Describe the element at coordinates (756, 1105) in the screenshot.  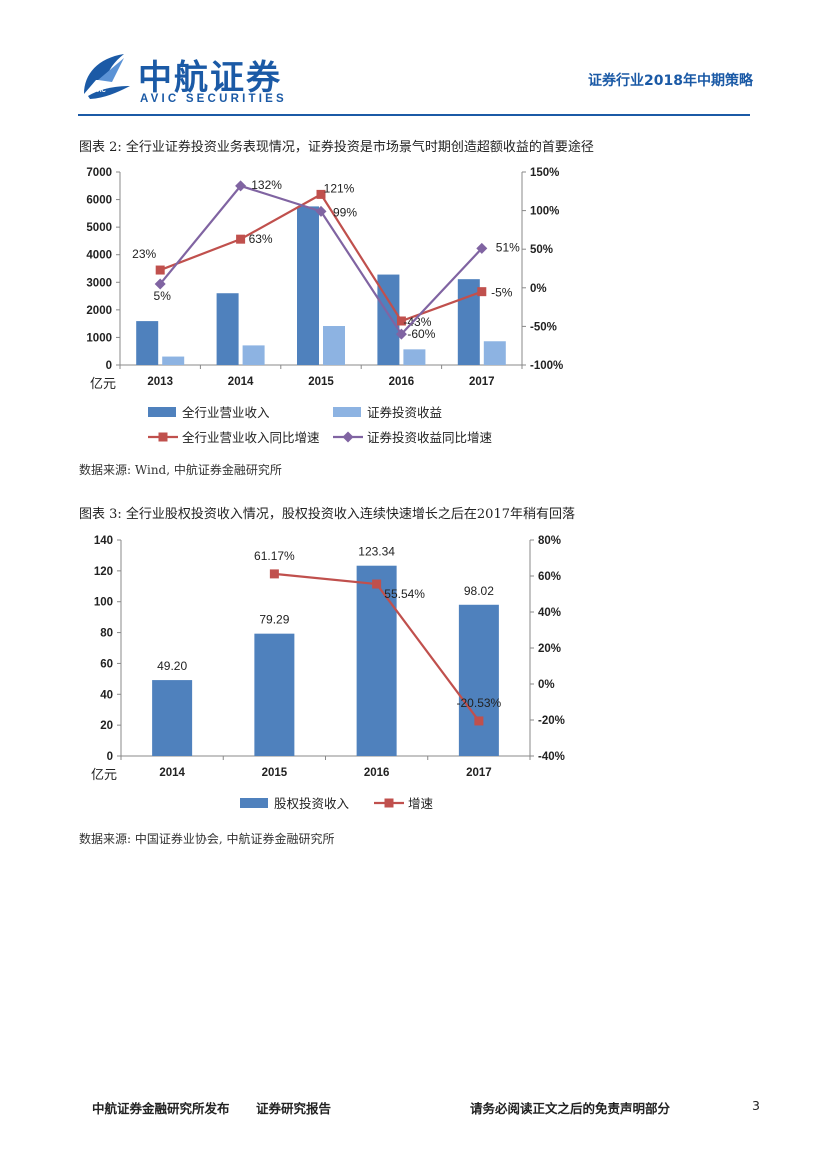
I see `page-number: 3` at that location.